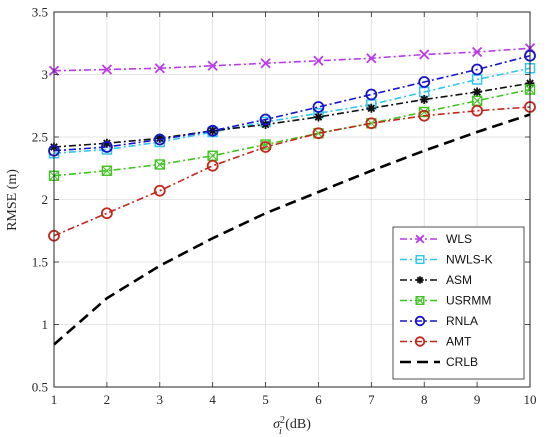 Image resolution: width=550 pixels, height=437 pixels. What do you see at coordinates (160, 399) in the screenshot?
I see `x-tick-label: 3` at bounding box center [160, 399].